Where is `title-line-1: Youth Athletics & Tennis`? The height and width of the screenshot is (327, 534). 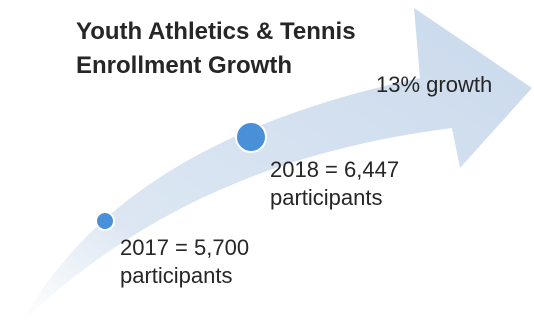 title-line-1: Youth Athletics & Tennis is located at coordinates (216, 31).